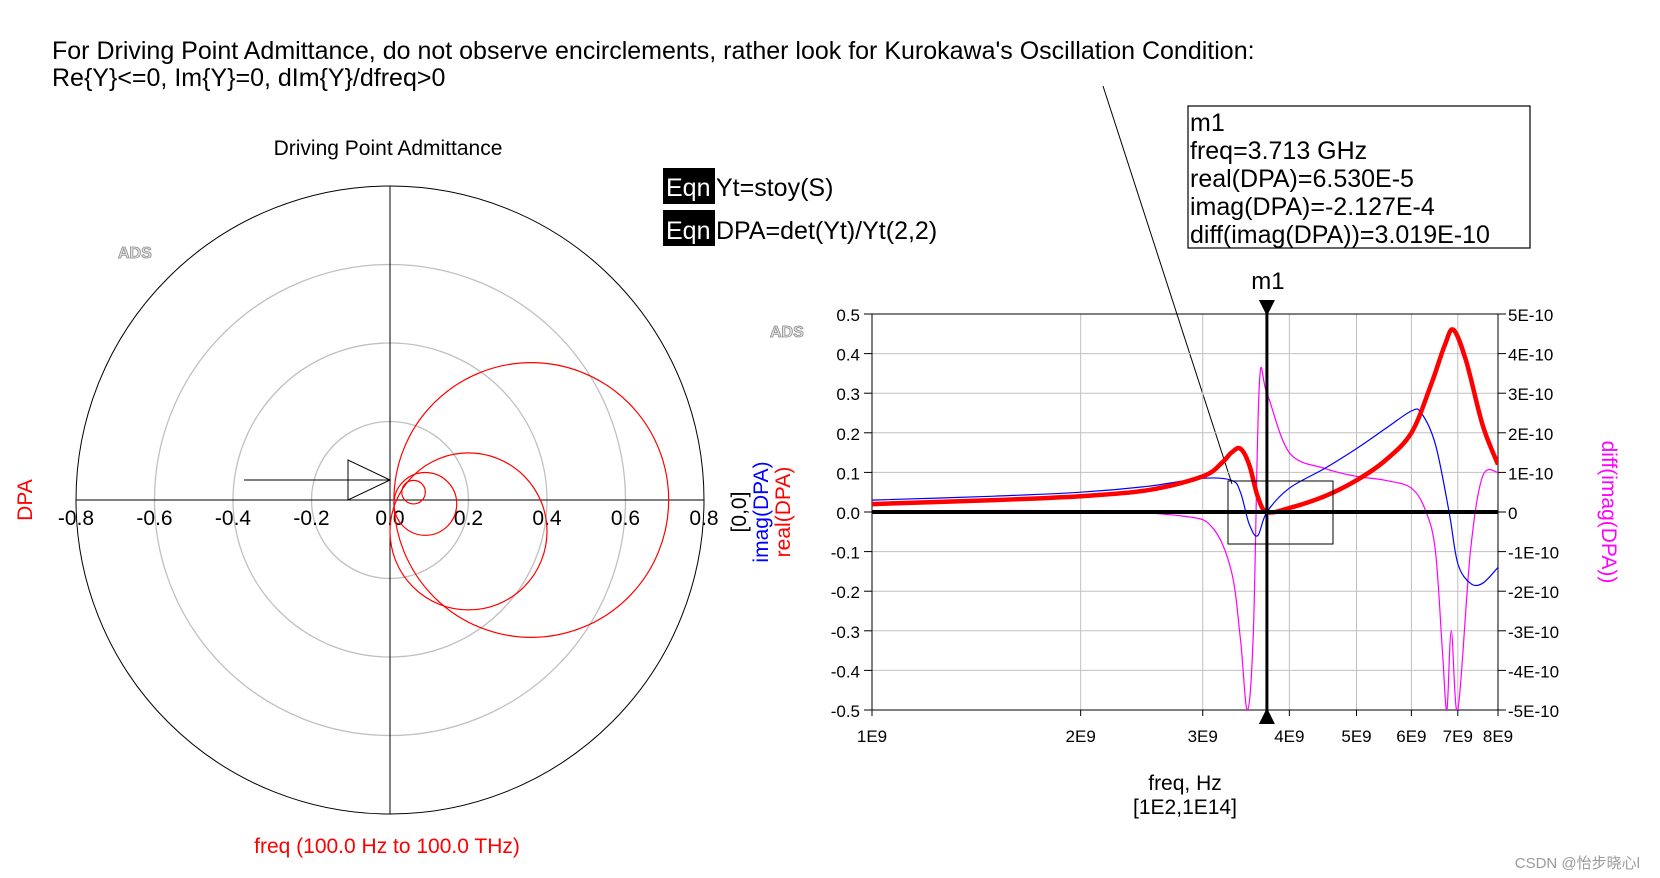 The image size is (1660, 878). Describe the element at coordinates (1608, 512) in the screenshot. I see `right-axis-label: diff(imag(DPA))` at that location.